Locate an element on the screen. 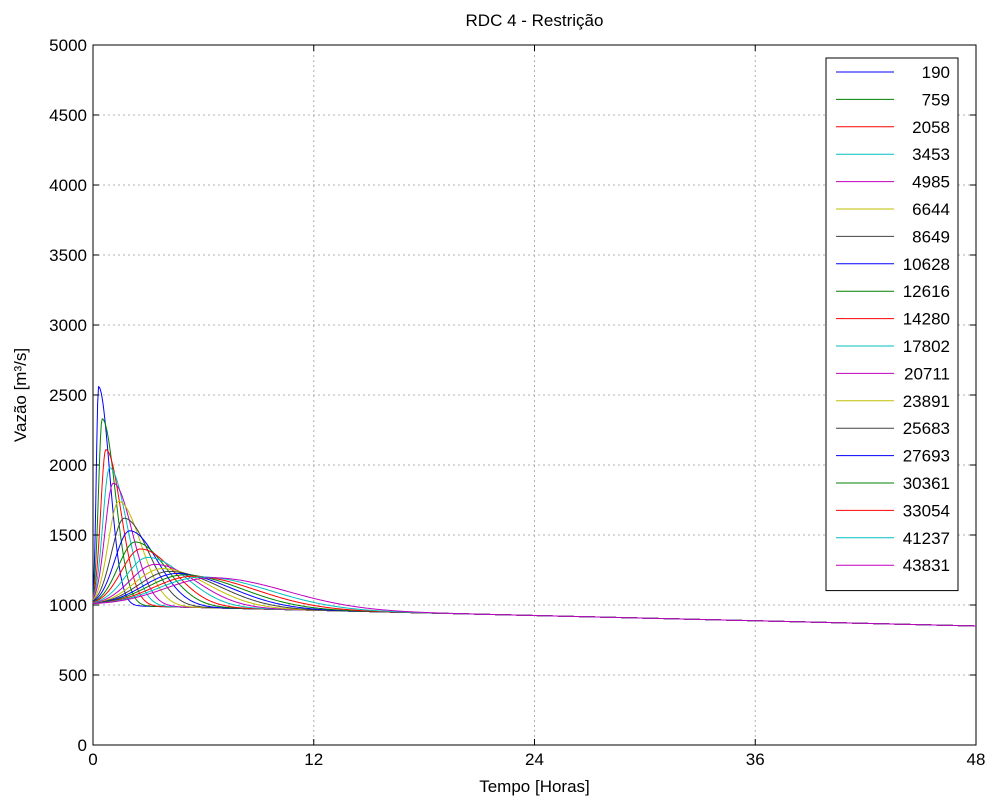 The image size is (991, 799). legend-label: 27693 is located at coordinates (926, 456).